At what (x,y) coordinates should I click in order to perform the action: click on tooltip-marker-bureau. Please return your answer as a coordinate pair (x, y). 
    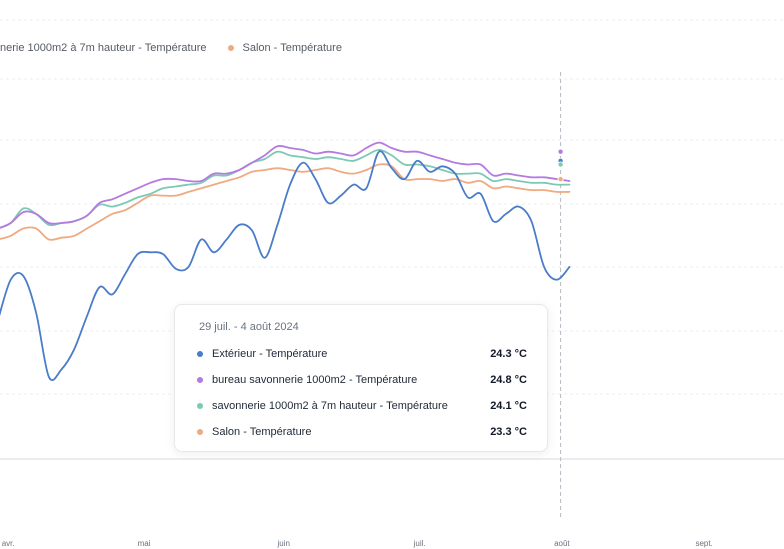
    Looking at the image, I should click on (200, 380).